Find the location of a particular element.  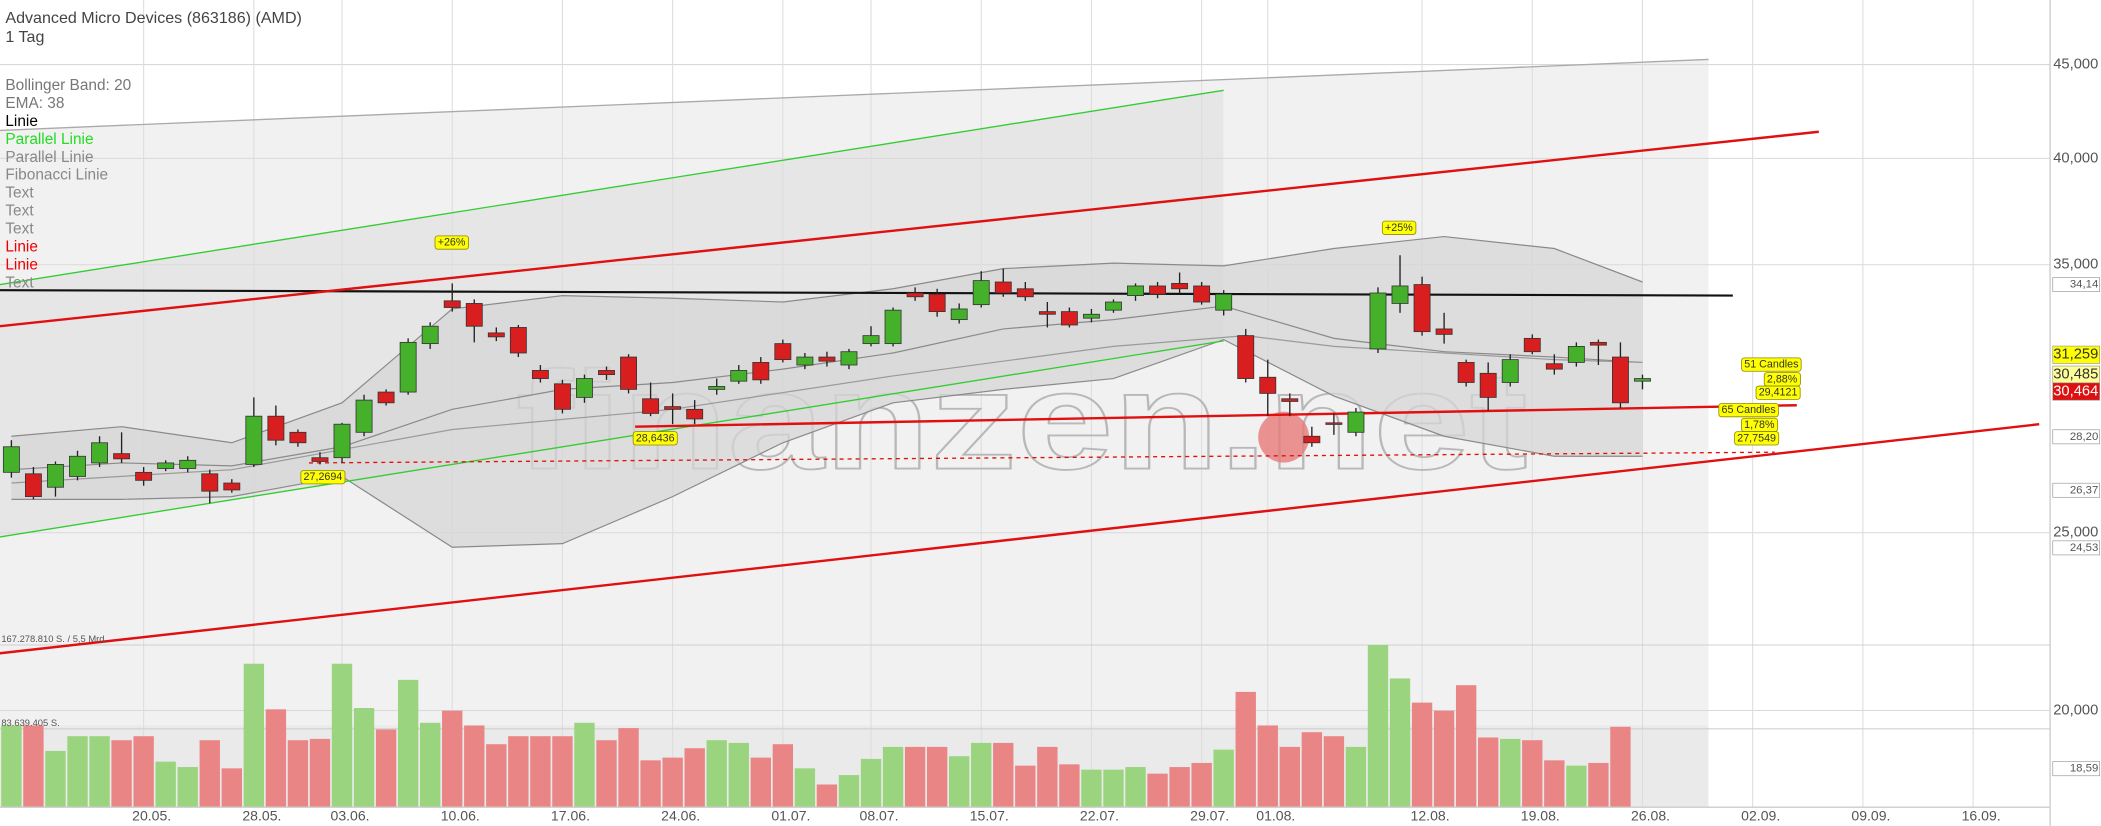

annotation: 27,2694 is located at coordinates (323, 477).